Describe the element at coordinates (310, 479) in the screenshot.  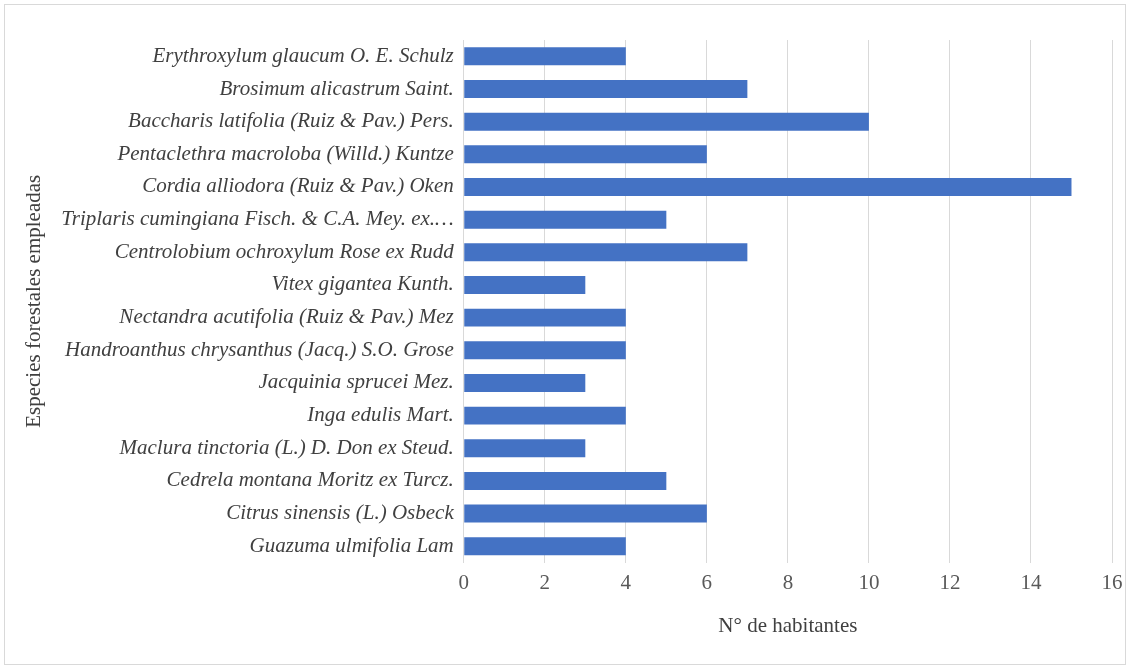
I see `y-tick-label: Cedrela montana Moritz ex Turcz.` at that location.